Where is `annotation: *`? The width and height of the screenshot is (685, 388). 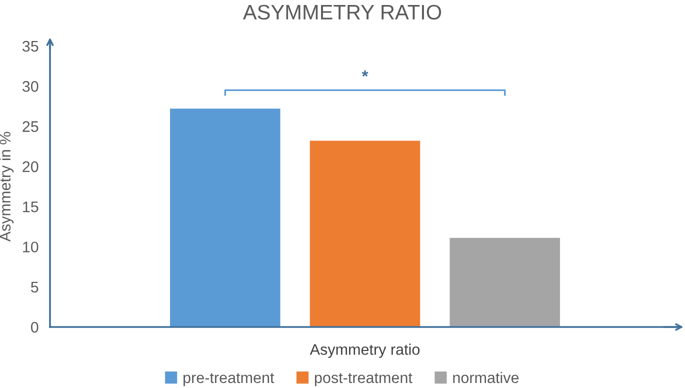 annotation: * is located at coordinates (365, 73).